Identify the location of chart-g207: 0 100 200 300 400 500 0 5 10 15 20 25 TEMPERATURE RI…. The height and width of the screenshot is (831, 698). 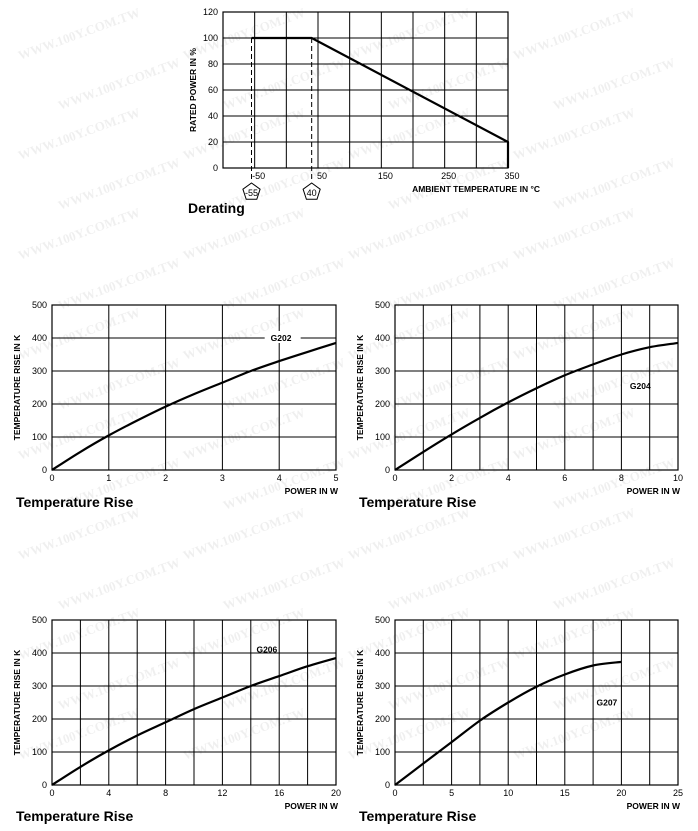
(519, 719).